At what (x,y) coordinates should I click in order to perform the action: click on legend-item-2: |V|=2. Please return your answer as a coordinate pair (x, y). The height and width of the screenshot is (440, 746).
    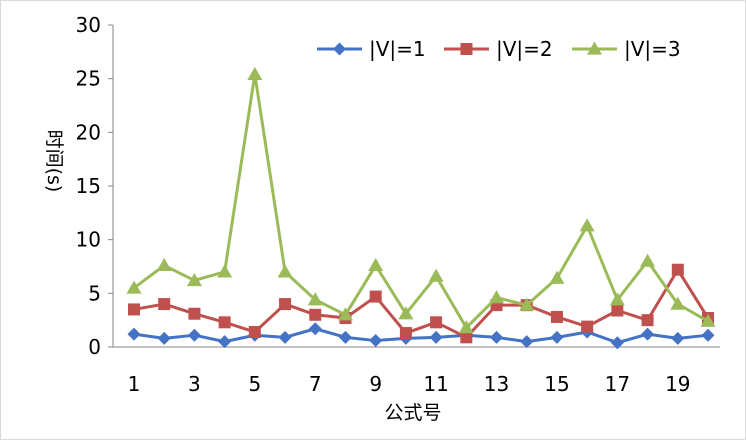
    Looking at the image, I should click on (498, 49).